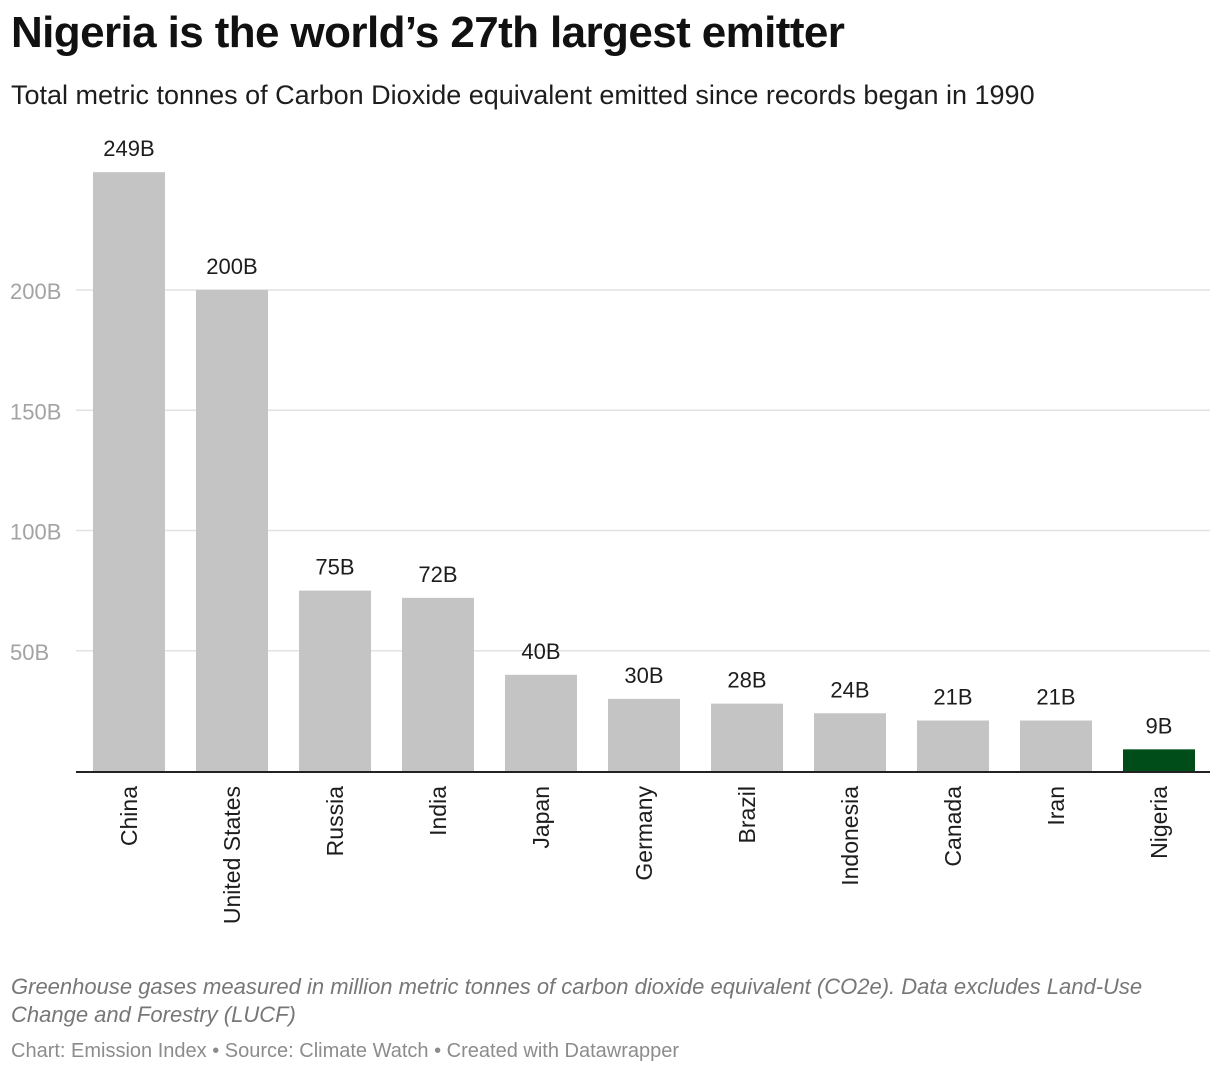 This screenshot has height=1078, width=1220. I want to click on y-axis-tick-labels: 50B 100B 150B 200B, so click(35, 472).